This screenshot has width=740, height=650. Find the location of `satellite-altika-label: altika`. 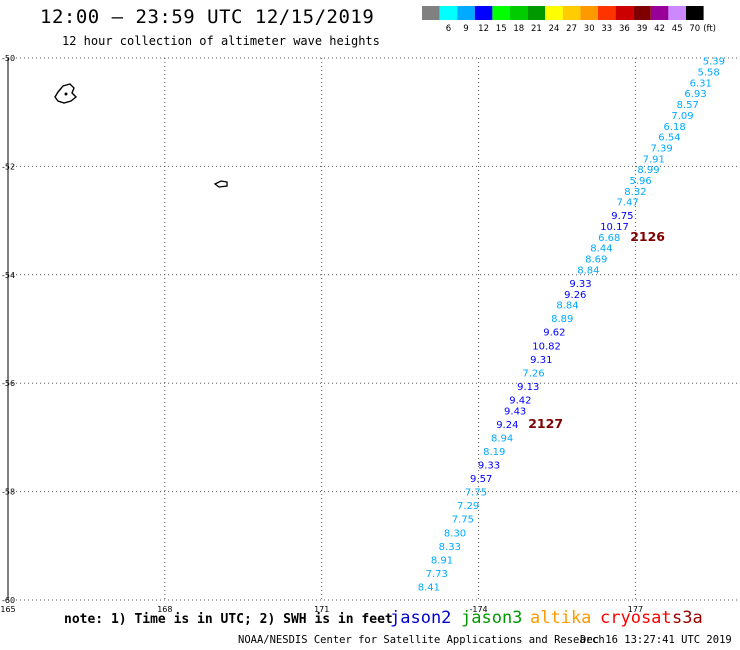

satellite-altika-label: altika is located at coordinates (561, 618).